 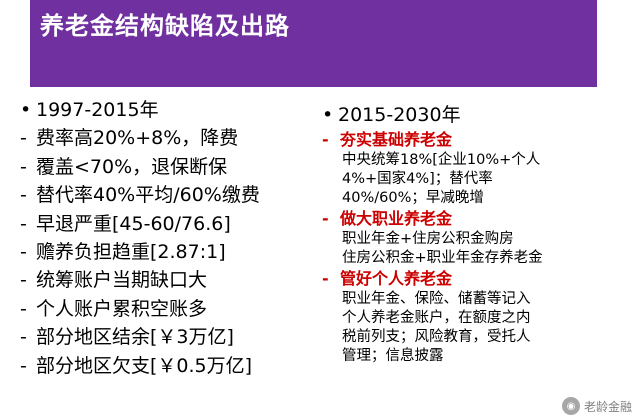 What do you see at coordinates (413, 198) in the screenshot?
I see `section-line: 40%/60%；早减晚增` at bounding box center [413, 198].